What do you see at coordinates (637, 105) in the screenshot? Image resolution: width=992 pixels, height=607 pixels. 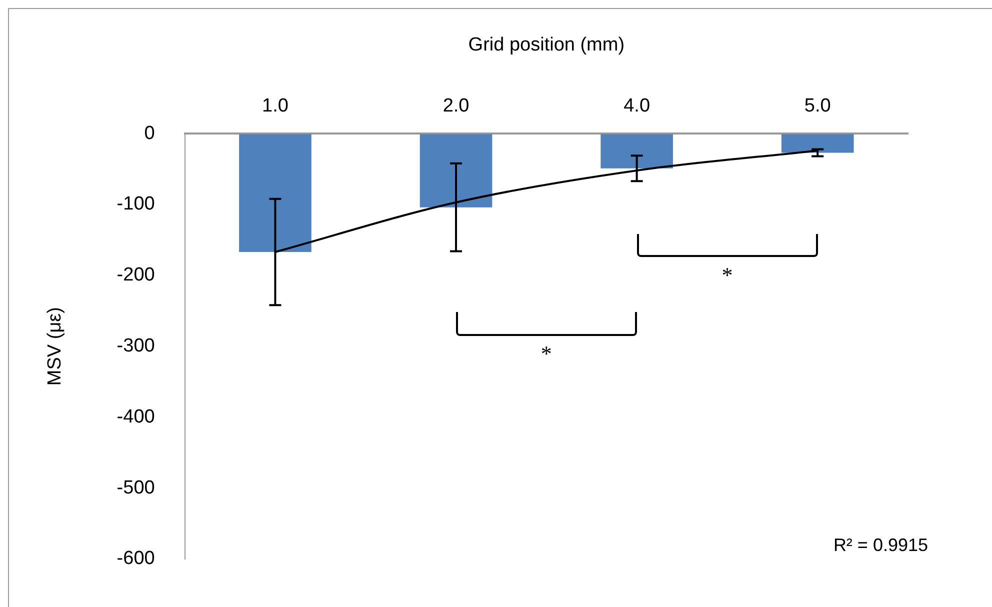 I see `x-tick-label: 4.0` at bounding box center [637, 105].